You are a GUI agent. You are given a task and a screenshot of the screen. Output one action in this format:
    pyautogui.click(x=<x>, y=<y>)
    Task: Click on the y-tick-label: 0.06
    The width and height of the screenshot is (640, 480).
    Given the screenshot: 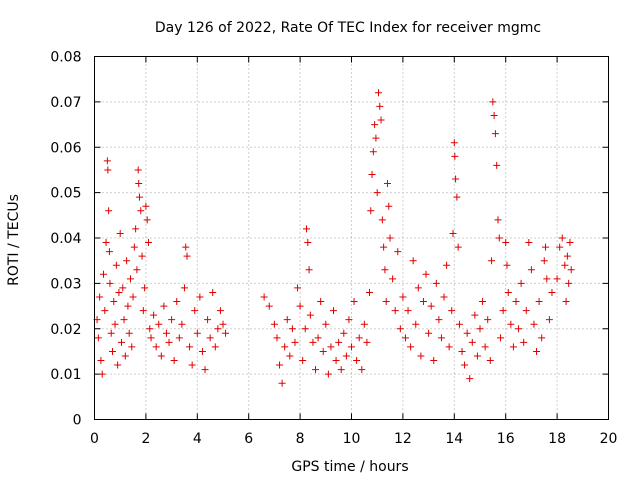 What is the action you would take?
    pyautogui.click(x=65, y=148)
    